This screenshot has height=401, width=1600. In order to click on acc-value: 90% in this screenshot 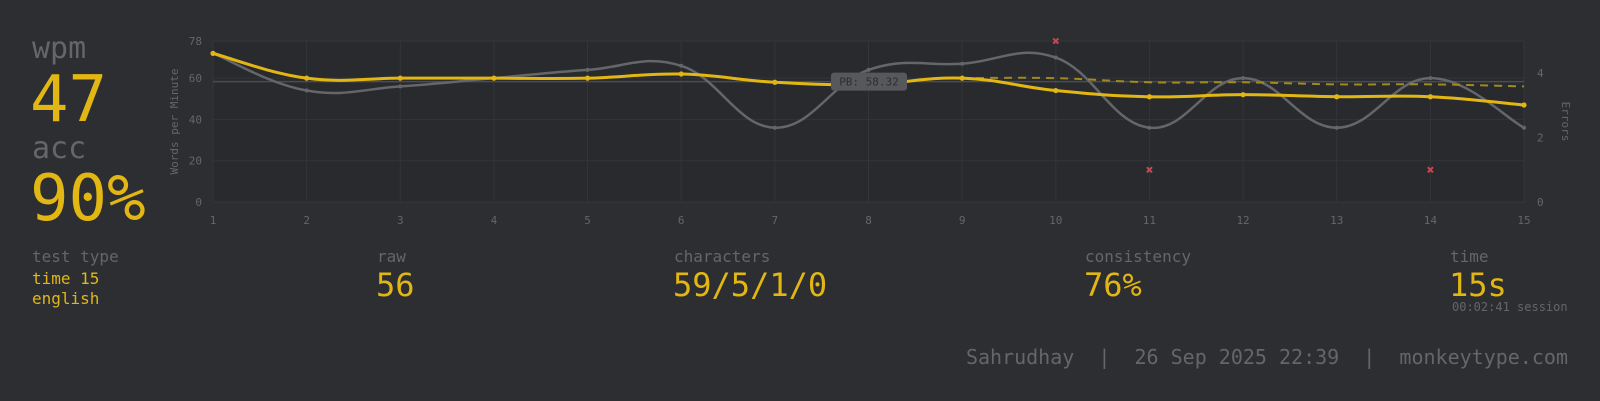, I will do `click(88, 199)`.